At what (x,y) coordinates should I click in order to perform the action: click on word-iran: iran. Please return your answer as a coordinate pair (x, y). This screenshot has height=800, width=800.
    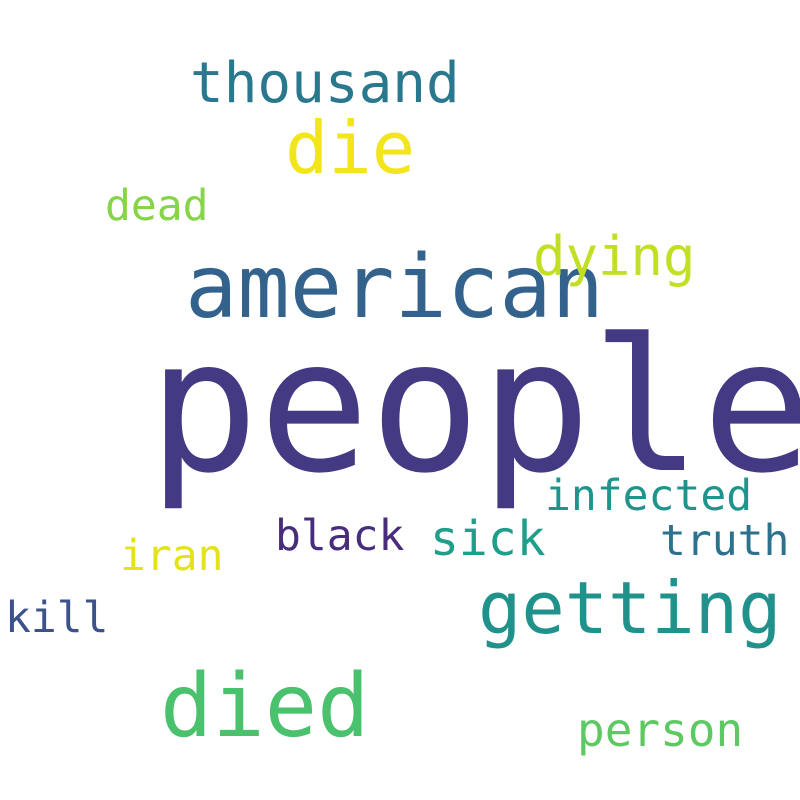
    Looking at the image, I should click on (172, 556).